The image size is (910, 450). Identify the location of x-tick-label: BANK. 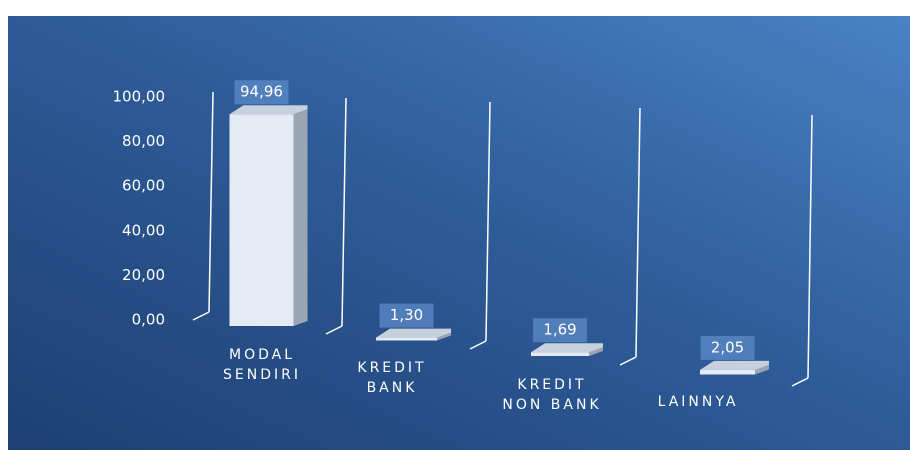
(392, 388).